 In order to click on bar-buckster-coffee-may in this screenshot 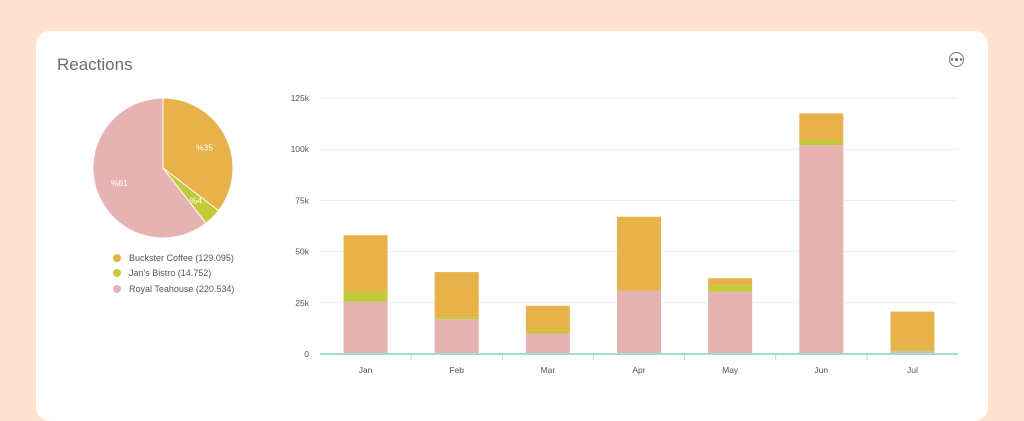, I will do `click(730, 282)`.